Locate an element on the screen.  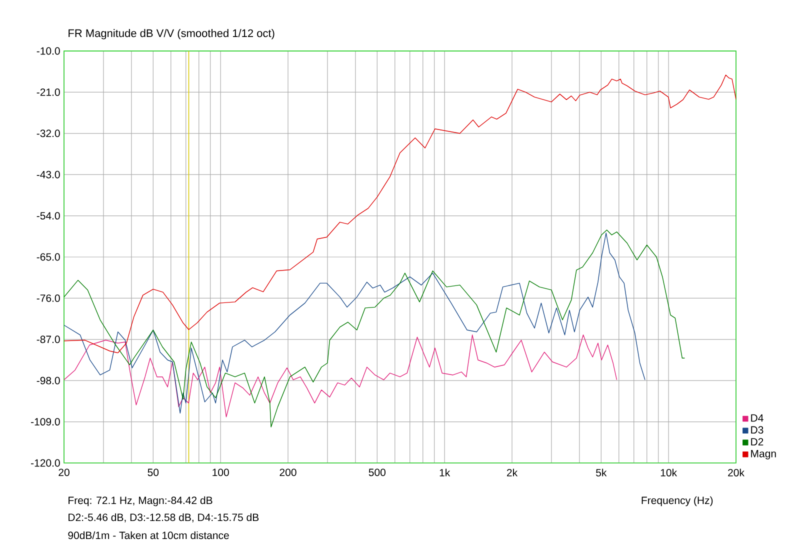
text: Freq: 72.1 Hz, Magn:-84.42 dB is located at coordinates (140, 501).